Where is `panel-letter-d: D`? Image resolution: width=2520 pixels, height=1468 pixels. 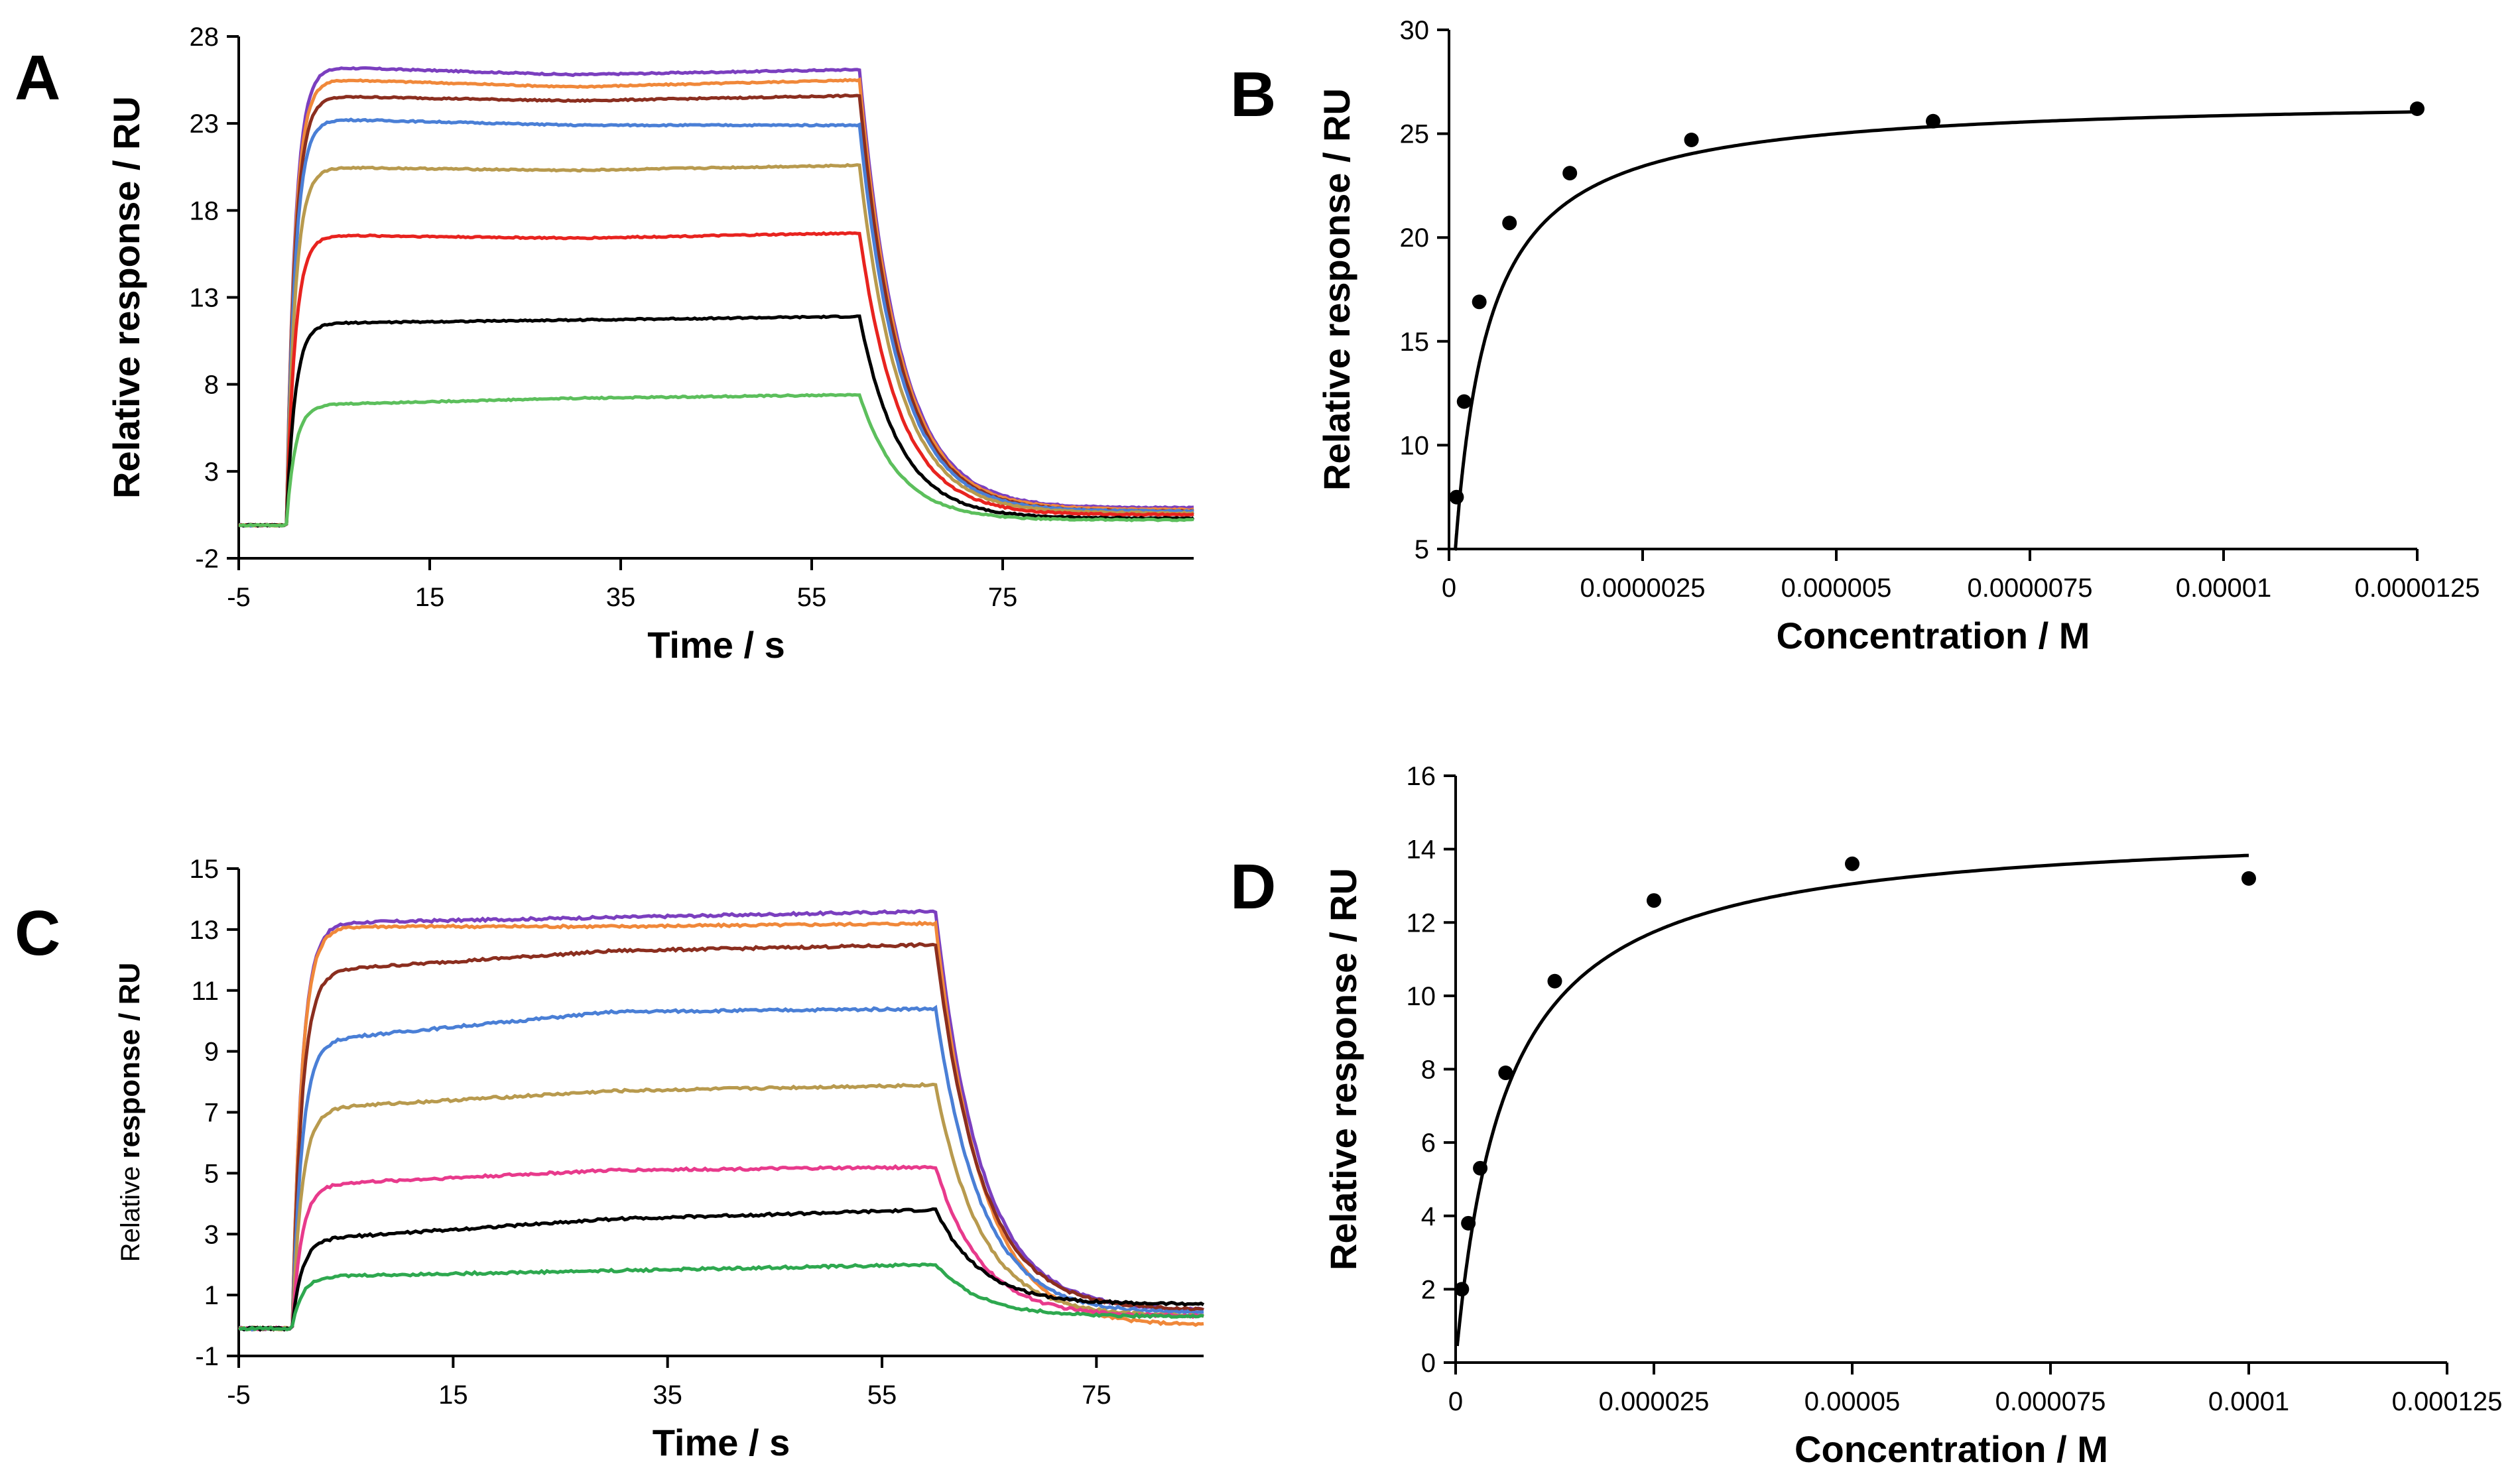 panel-letter-d: D is located at coordinates (1253, 887).